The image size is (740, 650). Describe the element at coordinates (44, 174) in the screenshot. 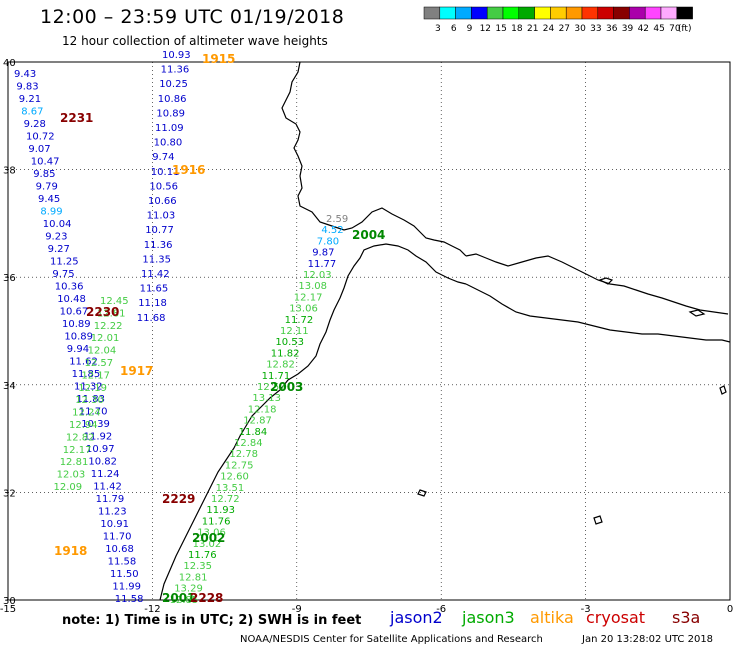

I see `swh-value: 9.85` at that location.